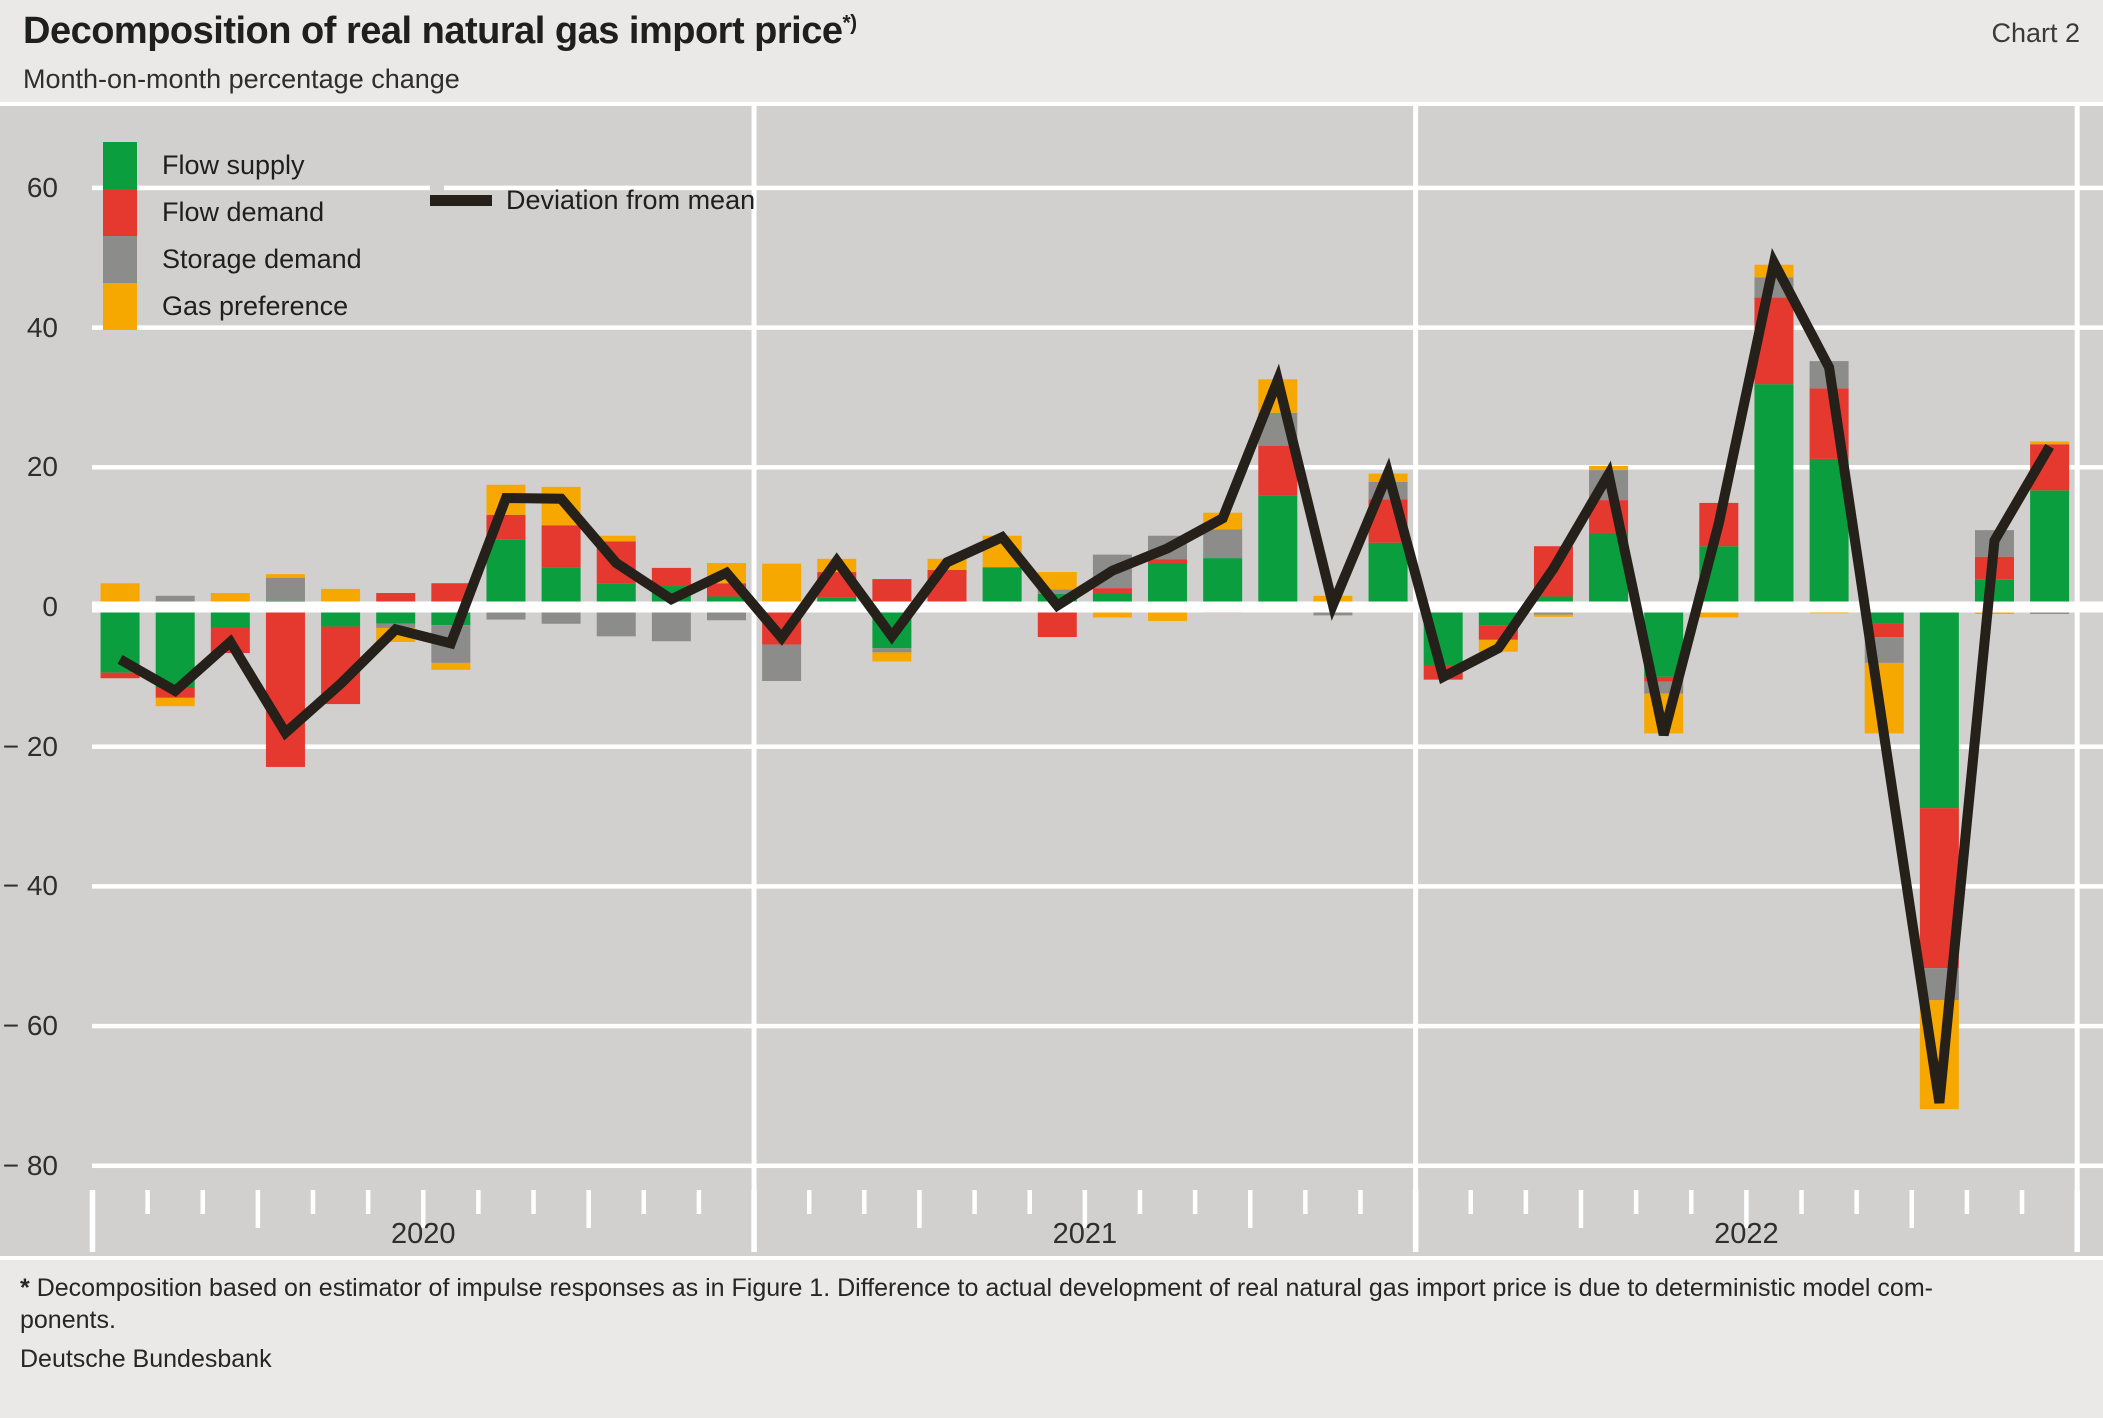 The width and height of the screenshot is (2103, 1418). I want to click on legend-label: Storage demand, so click(262, 259).